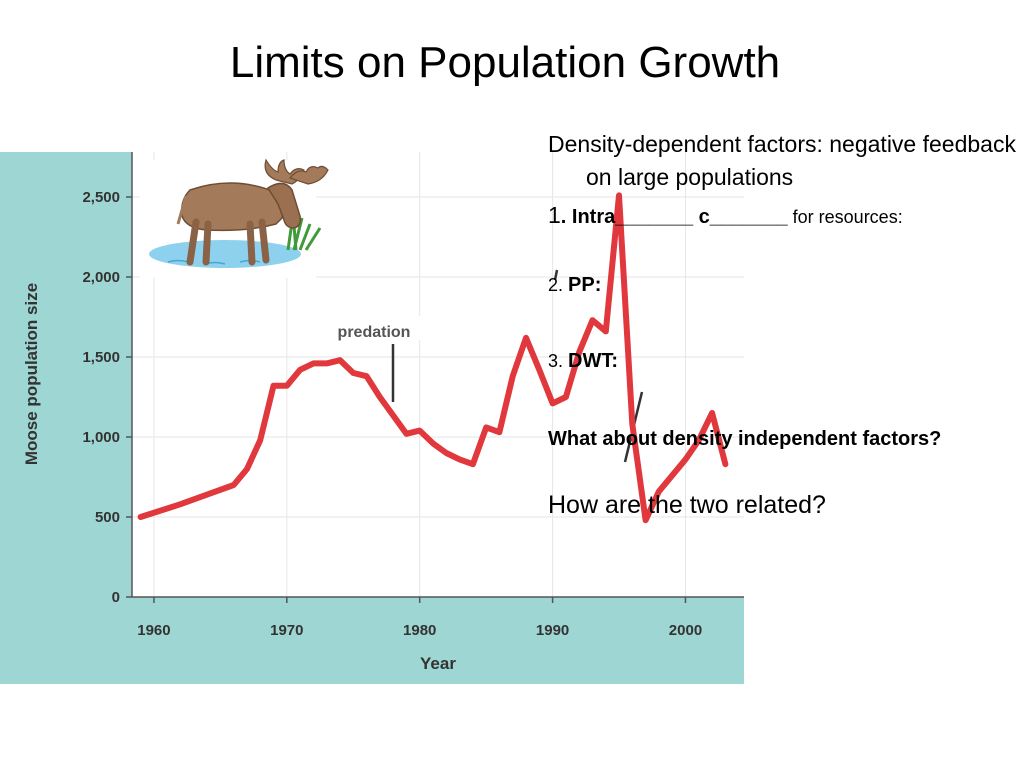 This screenshot has height=768, width=1024. Describe the element at coordinates (101, 357) in the screenshot. I see `y-tick-label-3: 1,500` at that location.